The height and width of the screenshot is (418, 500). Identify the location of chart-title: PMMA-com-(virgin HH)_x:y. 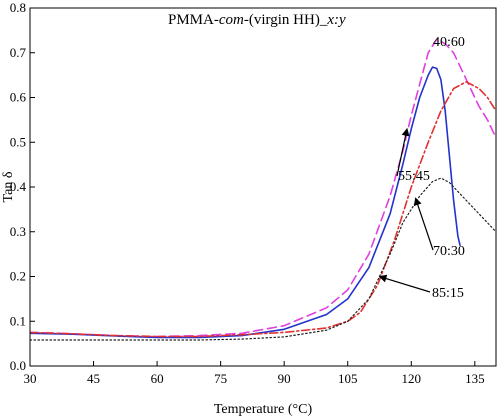
(257, 20).